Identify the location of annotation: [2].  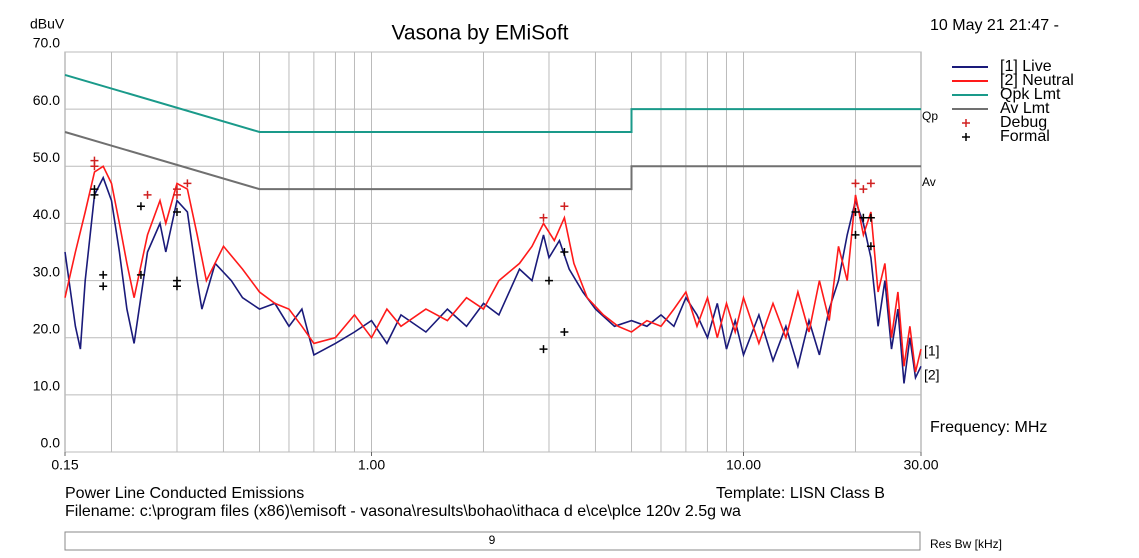
(932, 375).